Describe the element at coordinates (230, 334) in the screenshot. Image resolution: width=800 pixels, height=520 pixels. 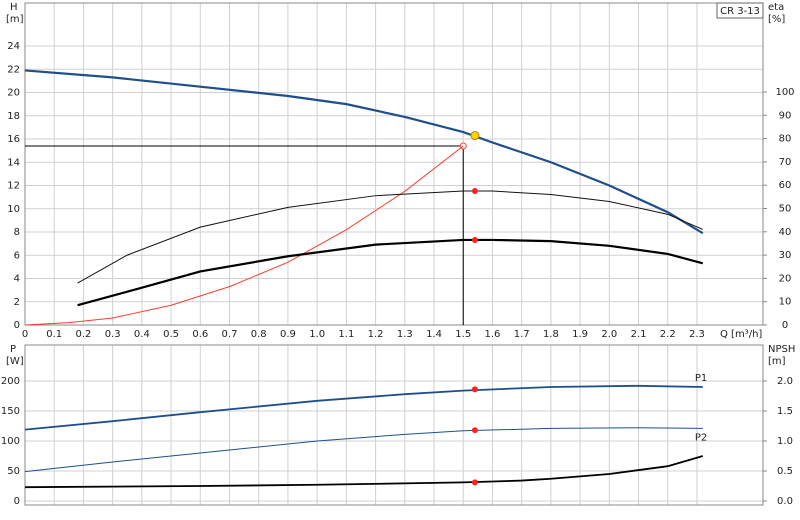
I see `x-tick-label: 0.7` at that location.